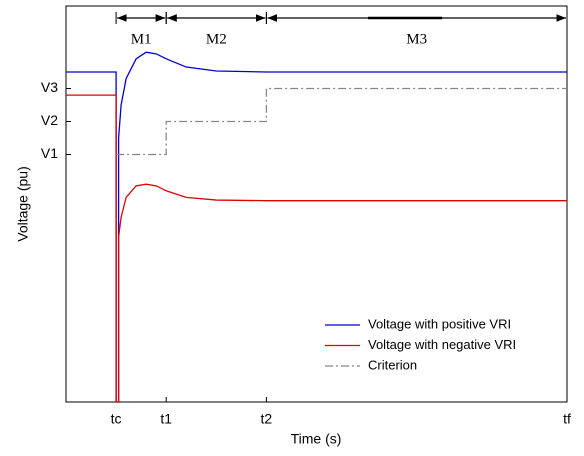 The width and height of the screenshot is (584, 456). I want to click on y-tick-label: V1, so click(49, 153).